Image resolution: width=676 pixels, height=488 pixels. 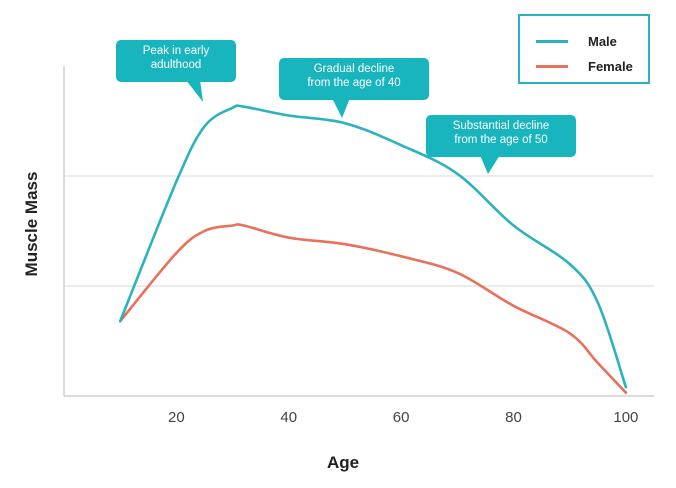 I want to click on x-axis-title: Age, so click(x=343, y=462).